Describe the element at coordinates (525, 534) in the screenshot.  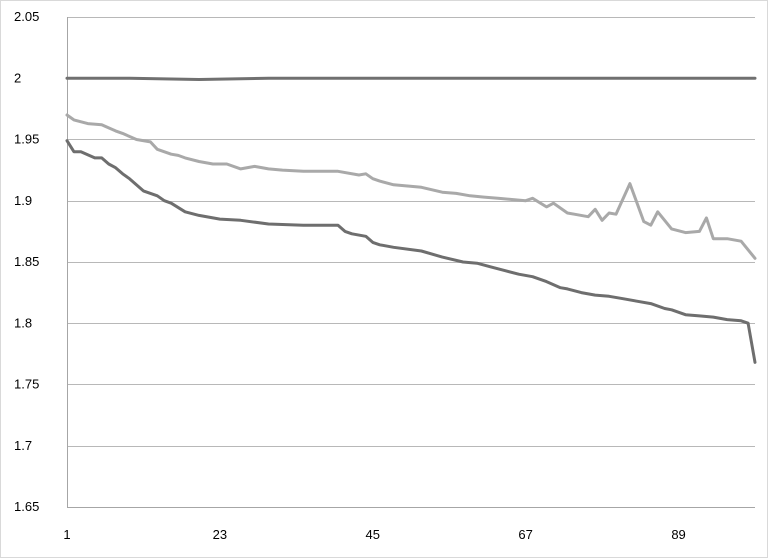
I see `x-tick-label: 67` at that location.